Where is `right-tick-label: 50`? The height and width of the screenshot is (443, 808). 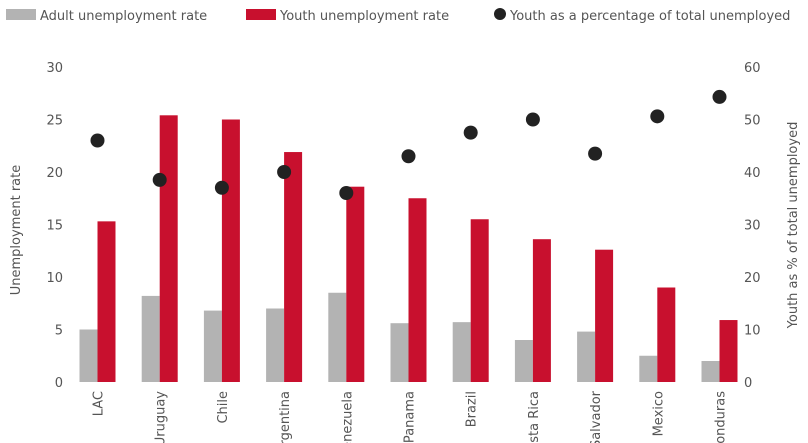 right-tick-label: 50 is located at coordinates (752, 121).